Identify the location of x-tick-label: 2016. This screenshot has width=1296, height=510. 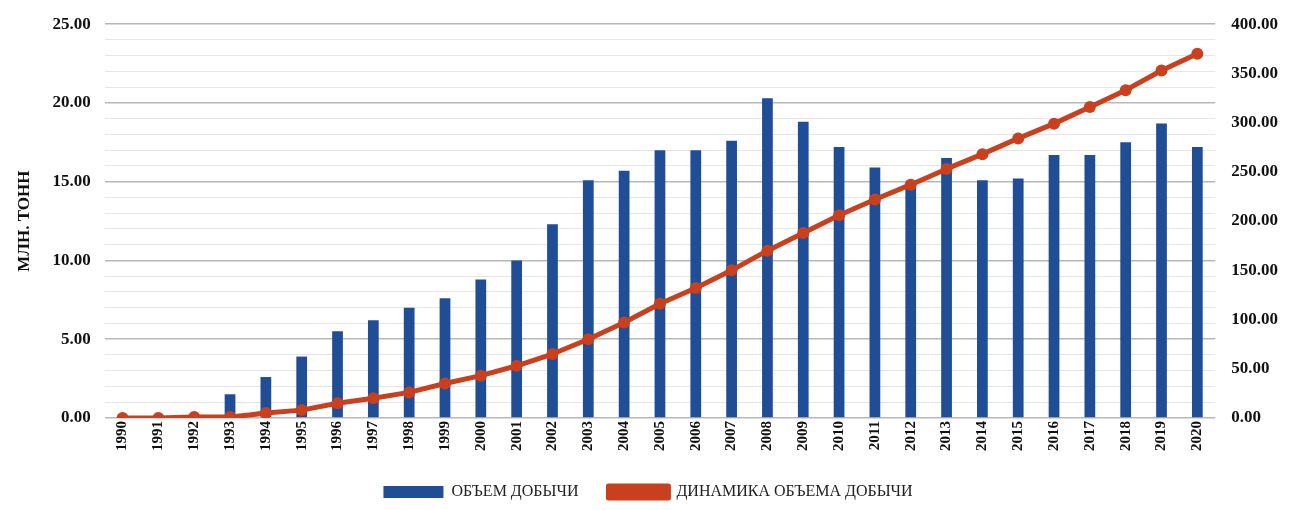
(1052, 435).